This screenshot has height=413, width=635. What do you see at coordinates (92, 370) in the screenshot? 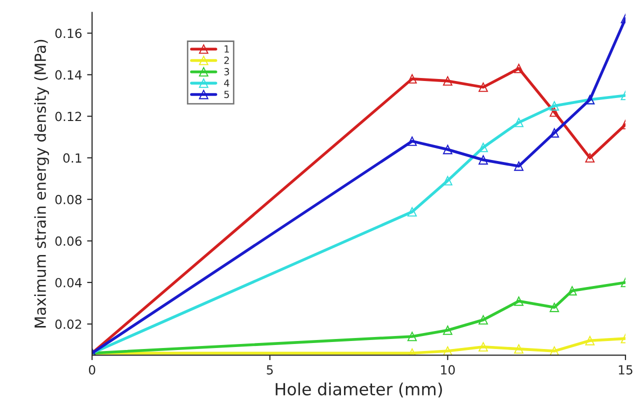
I see `x-tick-label: 0` at bounding box center [92, 370].